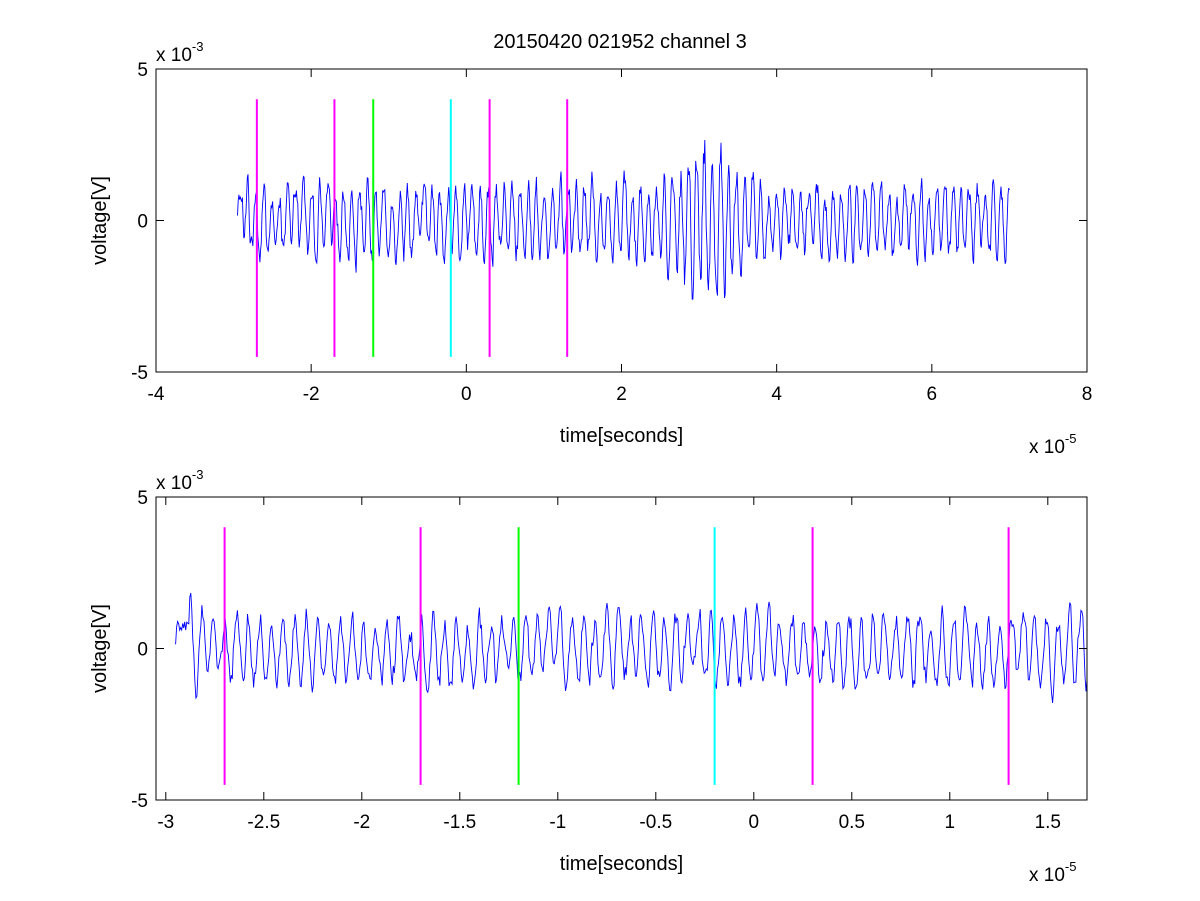 The width and height of the screenshot is (1200, 901). I want to click on x-tick-label: -4, so click(156, 394).